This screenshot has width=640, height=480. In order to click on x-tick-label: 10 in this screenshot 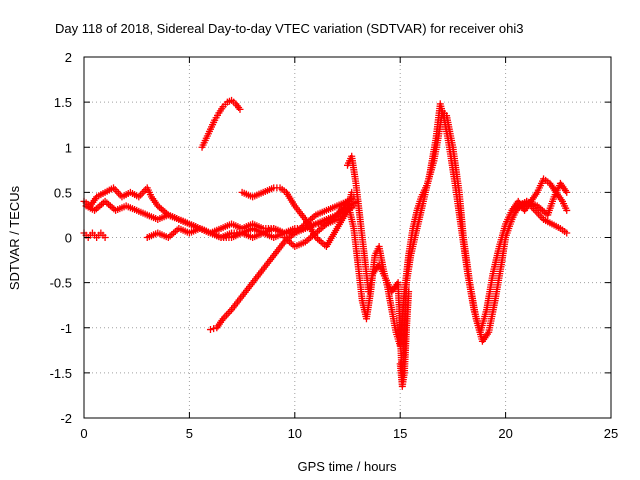, I will do `click(295, 433)`.